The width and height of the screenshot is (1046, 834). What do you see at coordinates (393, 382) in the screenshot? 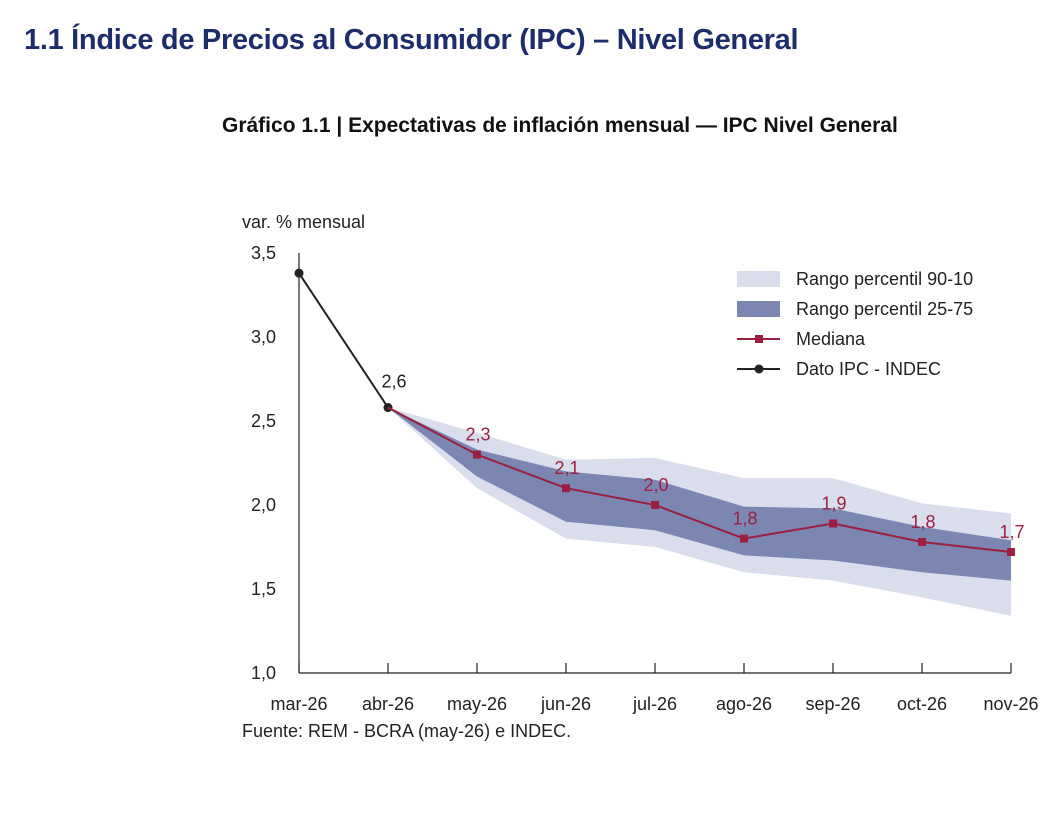
I see `ipc-data-label: 2,6` at bounding box center [393, 382].